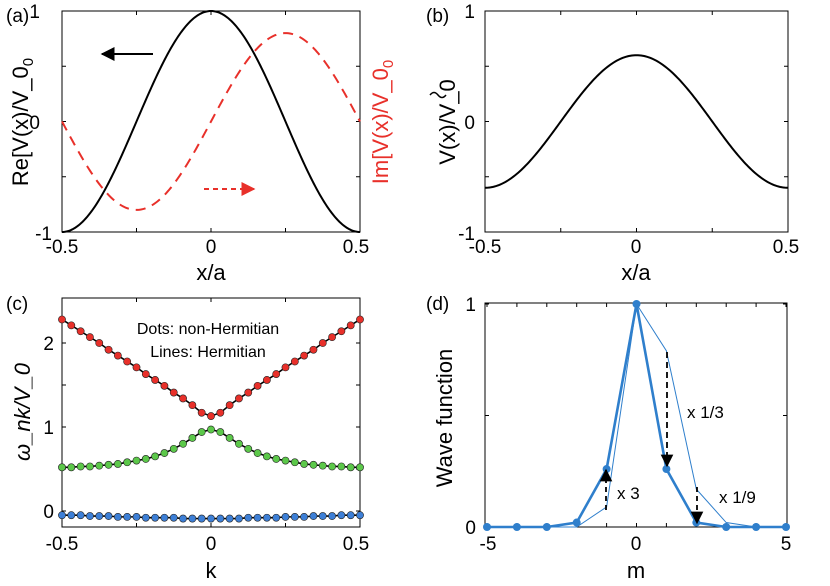 The image size is (830, 586). I want to click on c-ylabel: ω_nk/V_0, so click(22, 411).